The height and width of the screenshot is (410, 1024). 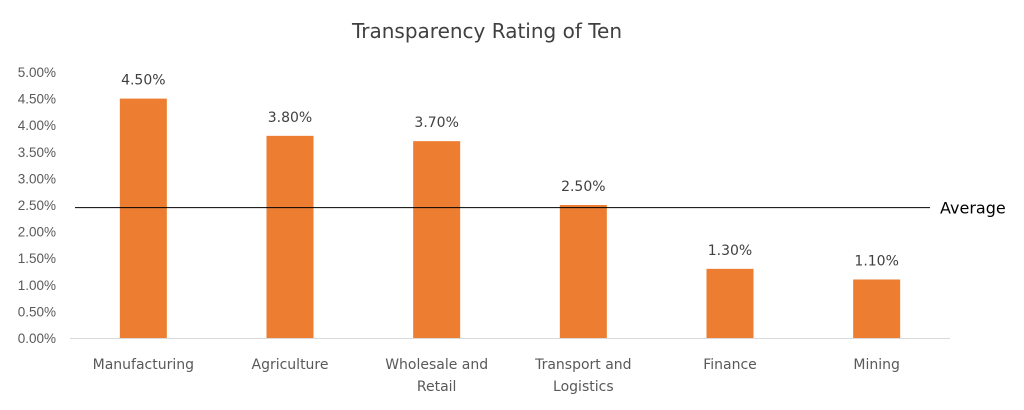 What do you see at coordinates (37, 125) in the screenshot?
I see `y-tick-label: 4.00%` at bounding box center [37, 125].